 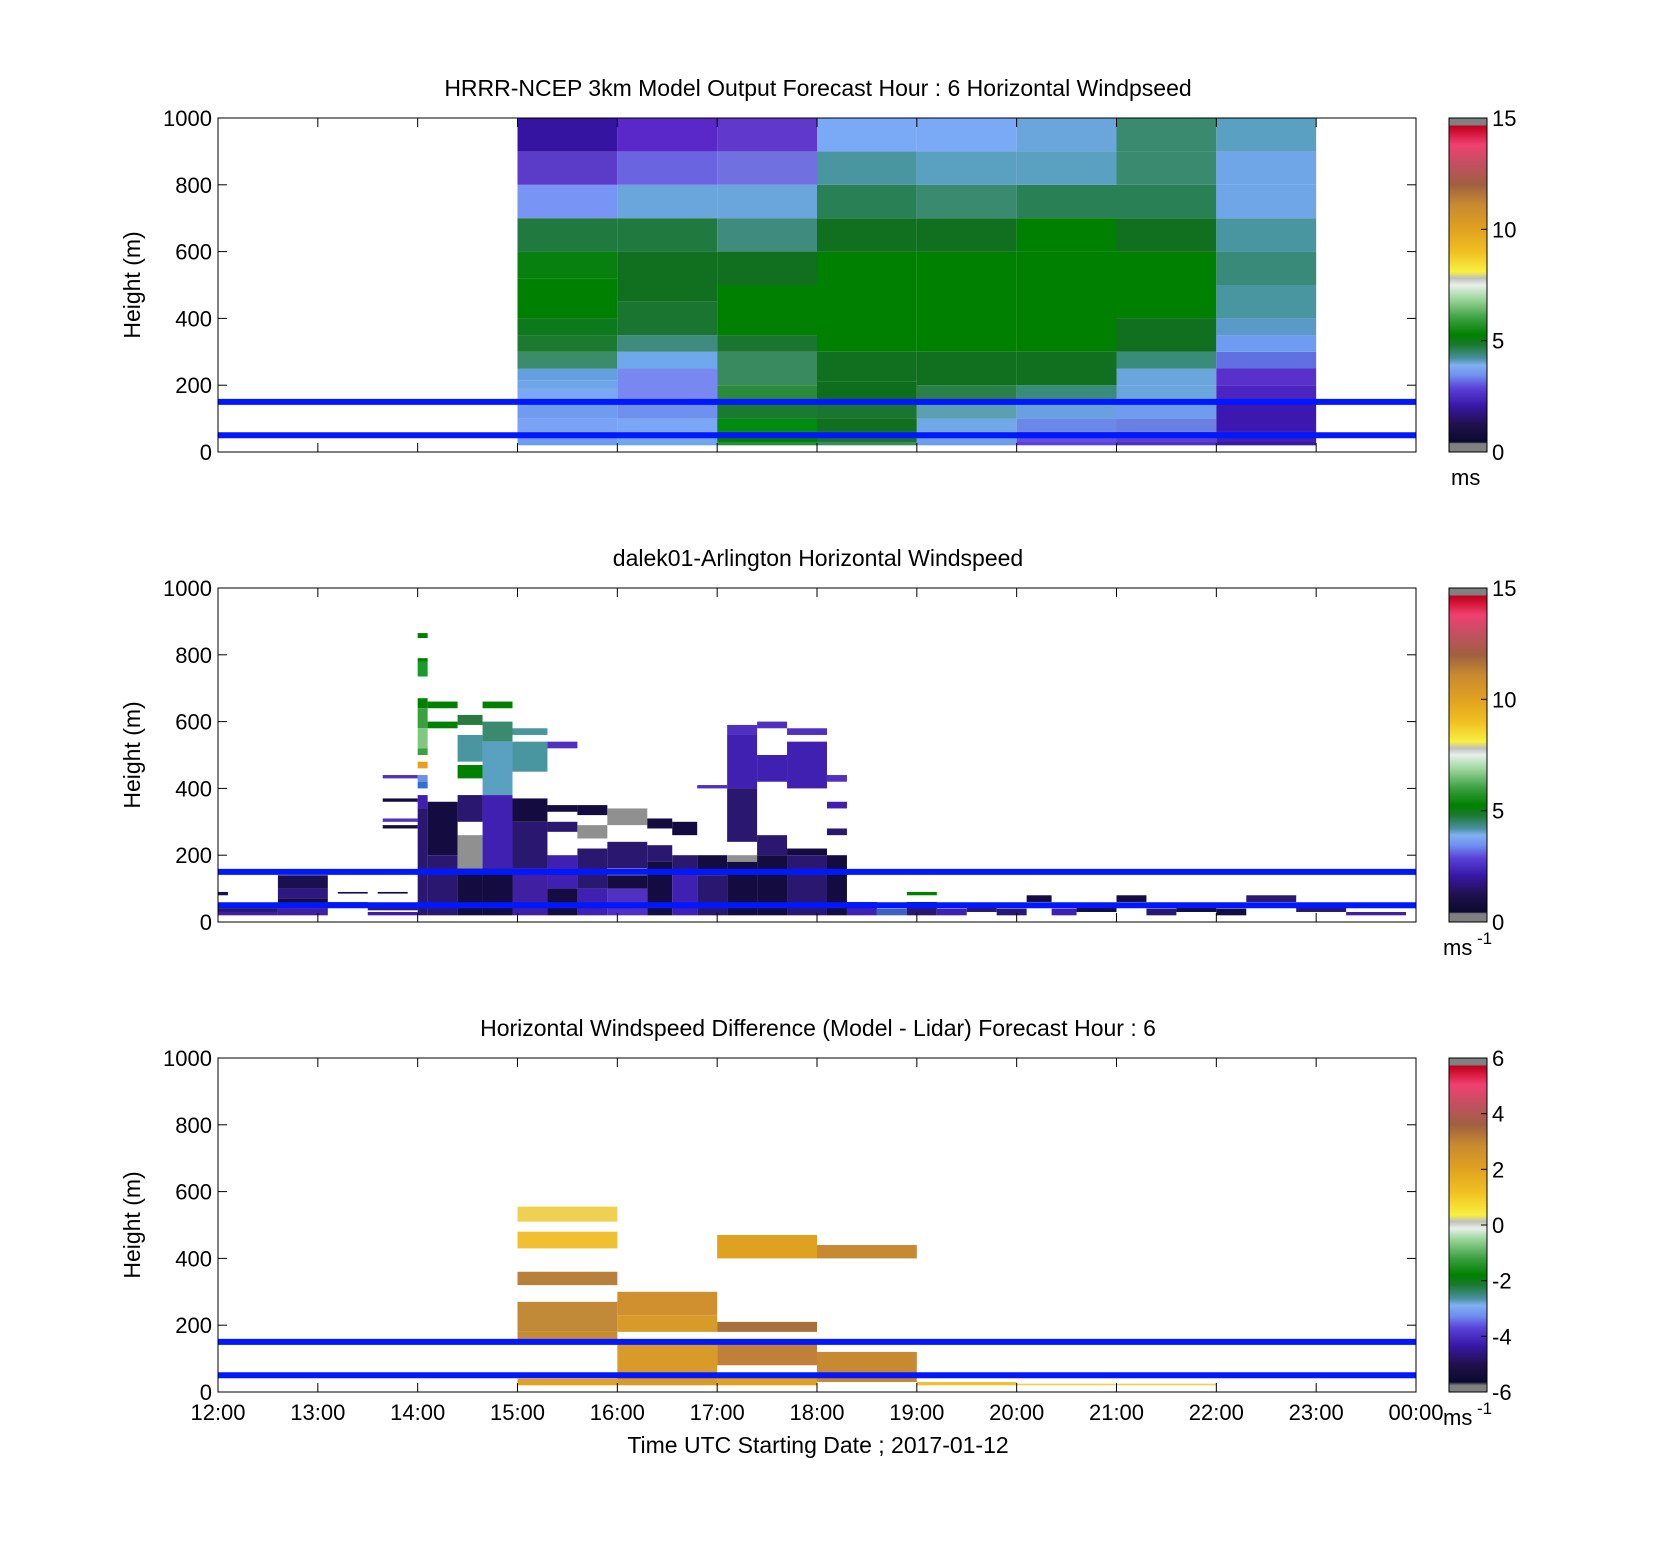 What do you see at coordinates (193, 722) in the screenshot?
I see `lidar-y-tick-label: 600` at bounding box center [193, 722].